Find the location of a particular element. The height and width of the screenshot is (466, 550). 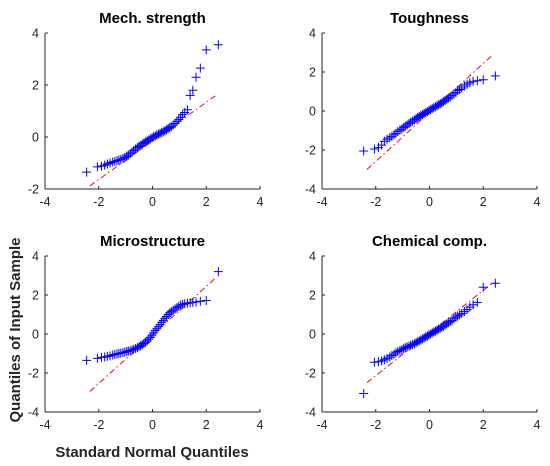

subplot-title: Toughness is located at coordinates (429, 18).